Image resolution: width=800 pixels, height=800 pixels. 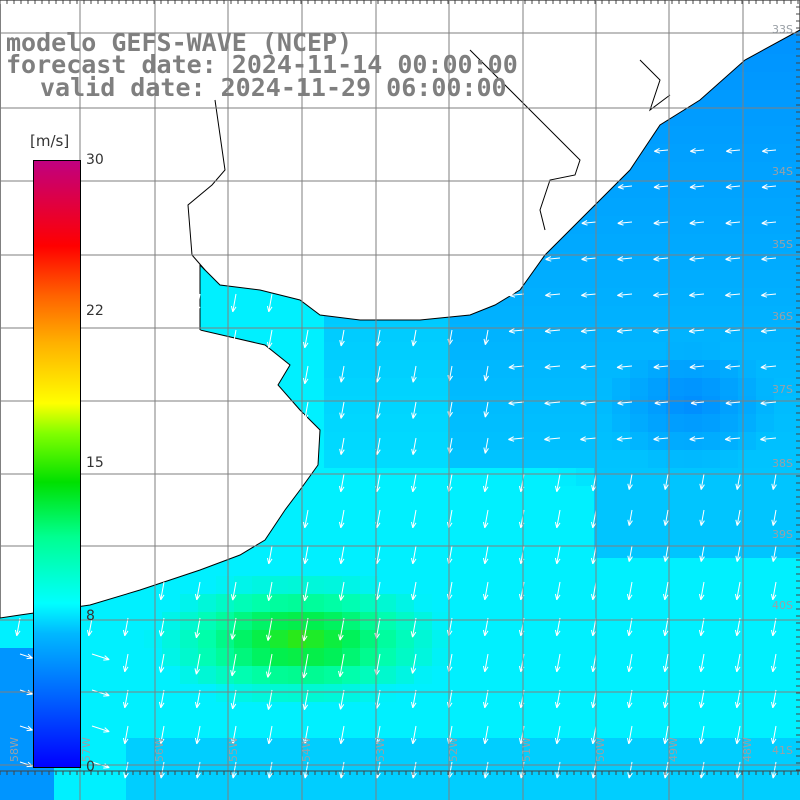 What do you see at coordinates (95, 463) in the screenshot?
I see `colorbar-tick-15: 15` at bounding box center [95, 463].